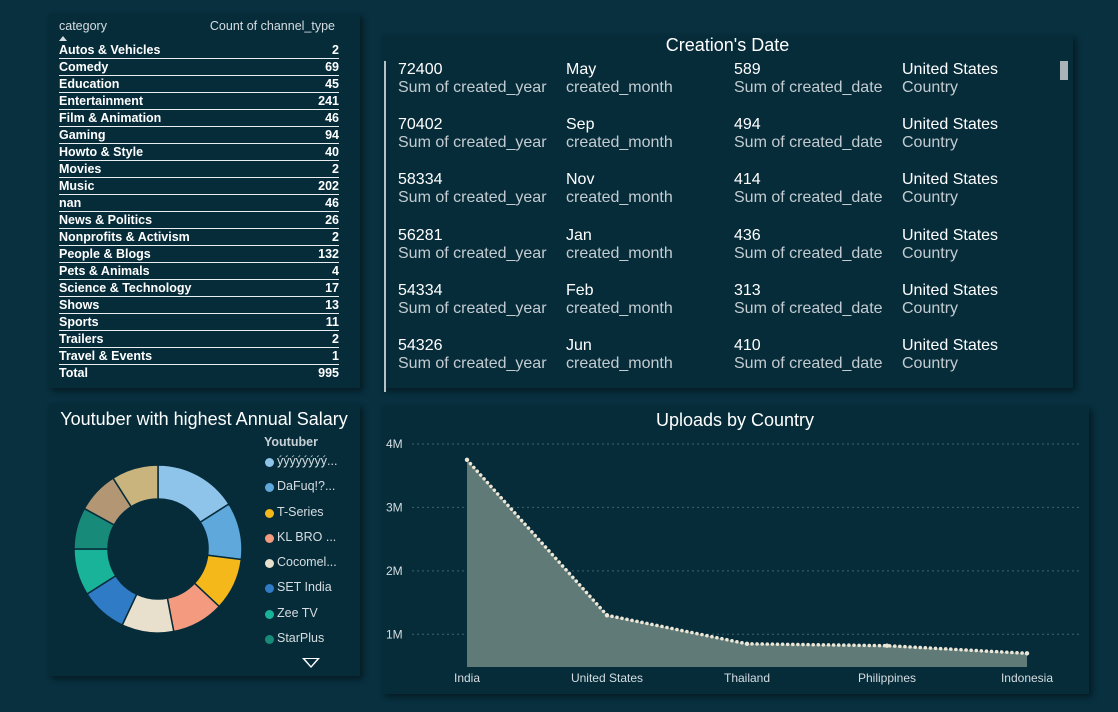  What do you see at coordinates (332, 288) in the screenshot?
I see `category-count: 17` at bounding box center [332, 288].